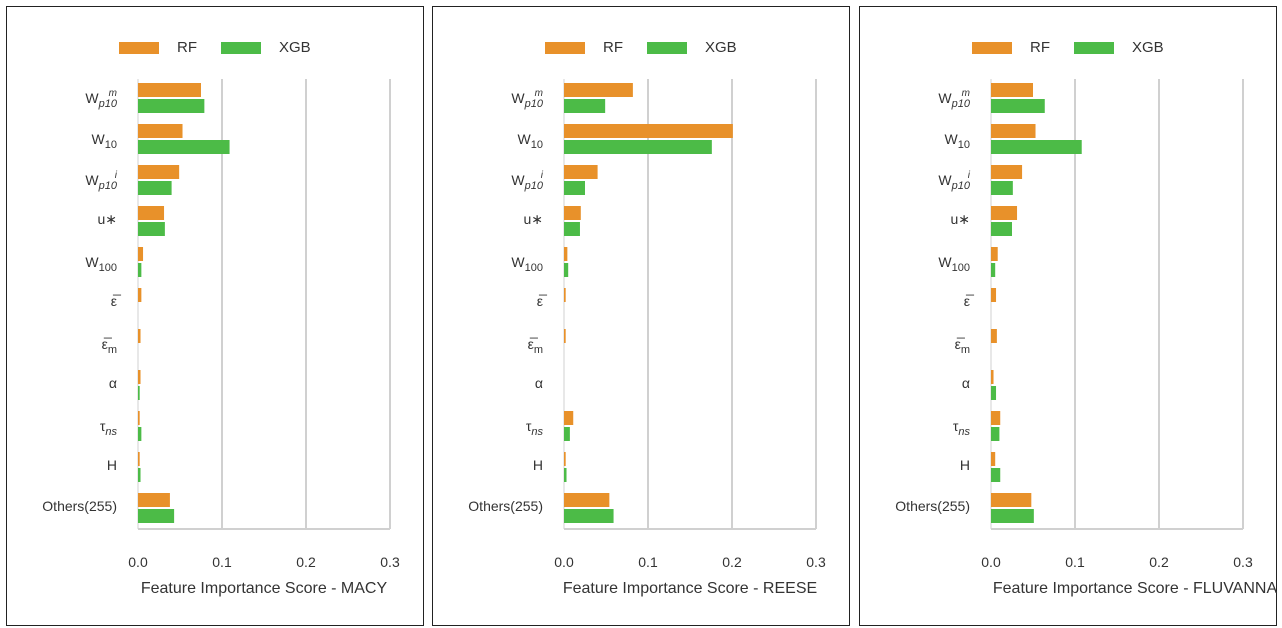 This screenshot has height=628, width=1282. I want to click on x-tick-label: 0.3, so click(390, 562).